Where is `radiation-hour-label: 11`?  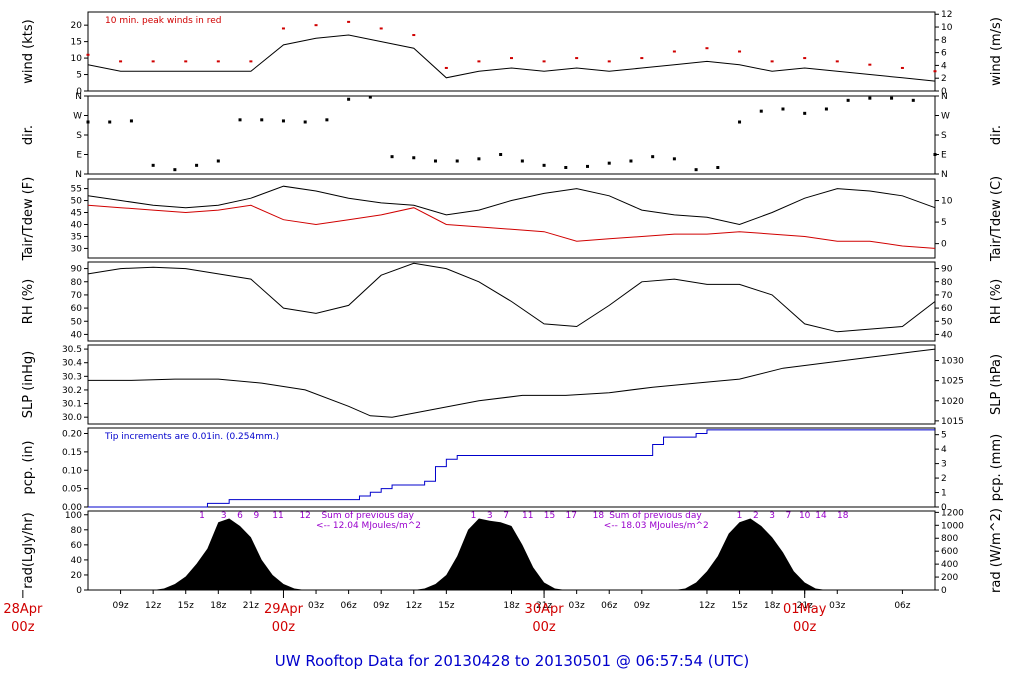 radiation-hour-label: 11 is located at coordinates (277, 516).